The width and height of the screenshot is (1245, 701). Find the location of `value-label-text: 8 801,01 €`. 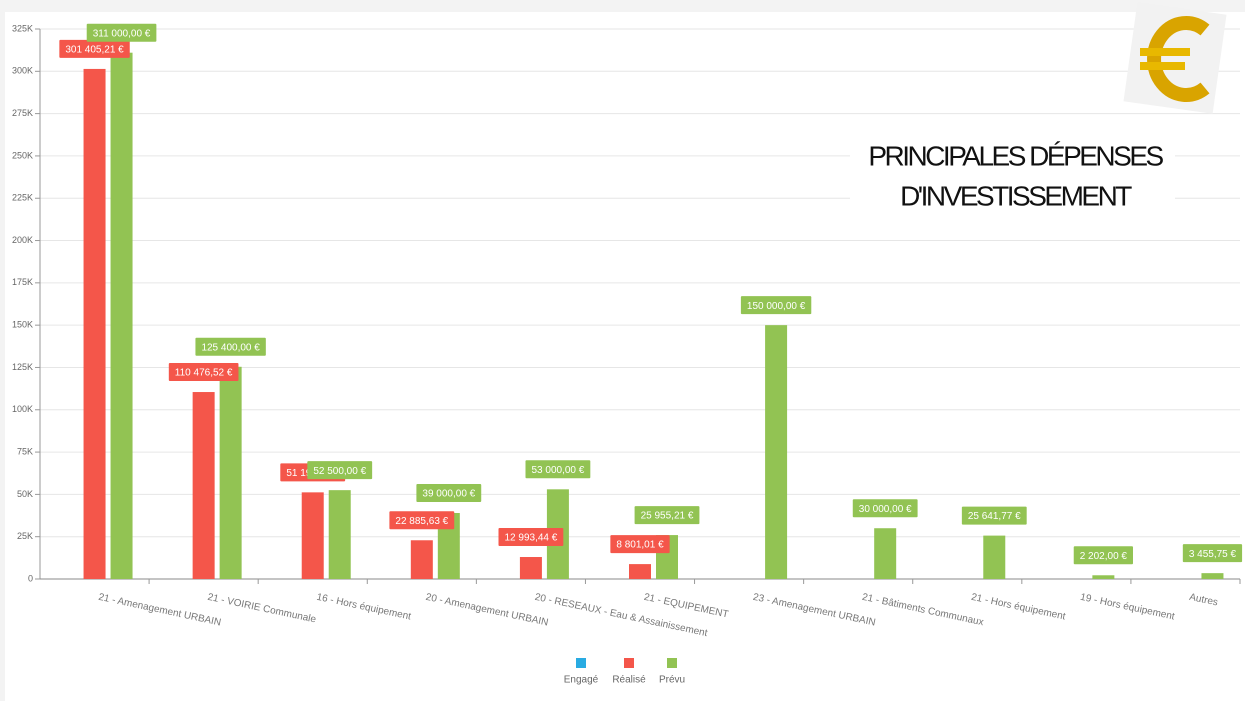

value-label-text: 8 801,01 € is located at coordinates (640, 545).